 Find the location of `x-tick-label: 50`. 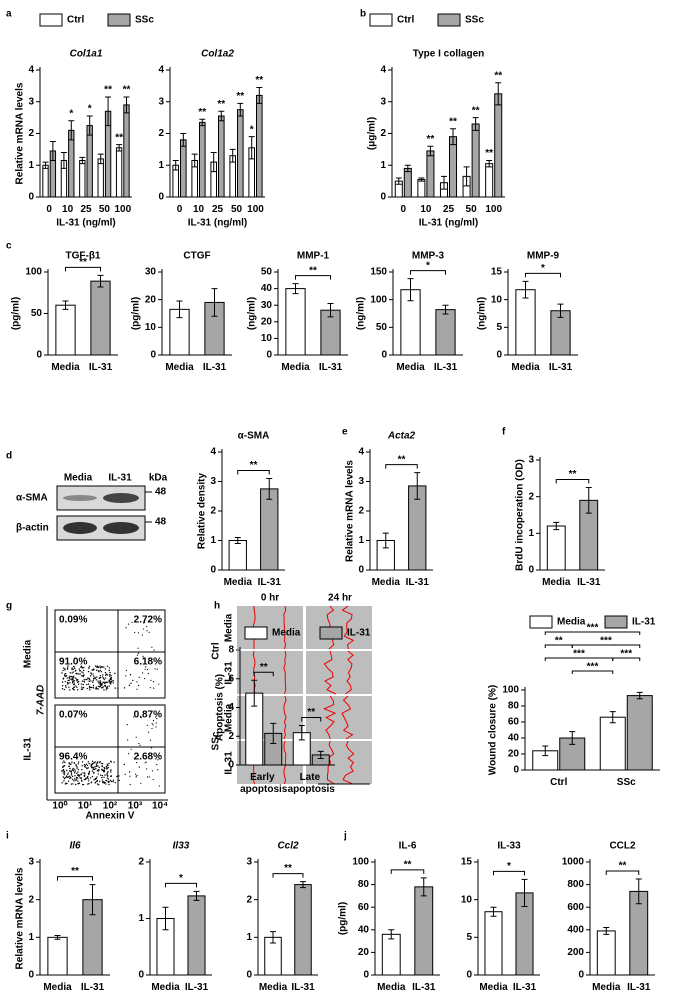

x-tick-label: 50 is located at coordinates (237, 209).